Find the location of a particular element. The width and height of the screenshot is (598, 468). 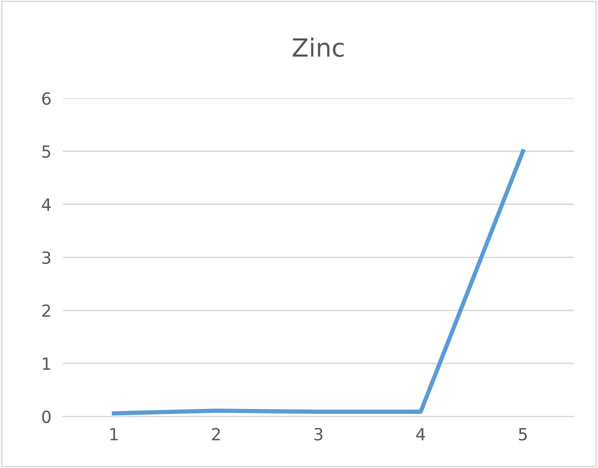

x-tick-label: 3 is located at coordinates (318, 434).